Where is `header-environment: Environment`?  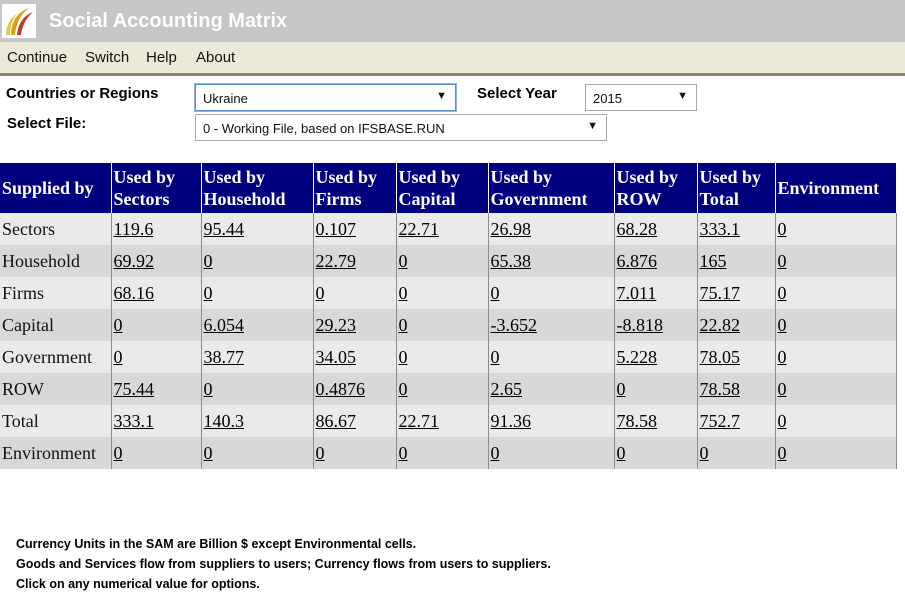
header-environment: Environment is located at coordinates (836, 188).